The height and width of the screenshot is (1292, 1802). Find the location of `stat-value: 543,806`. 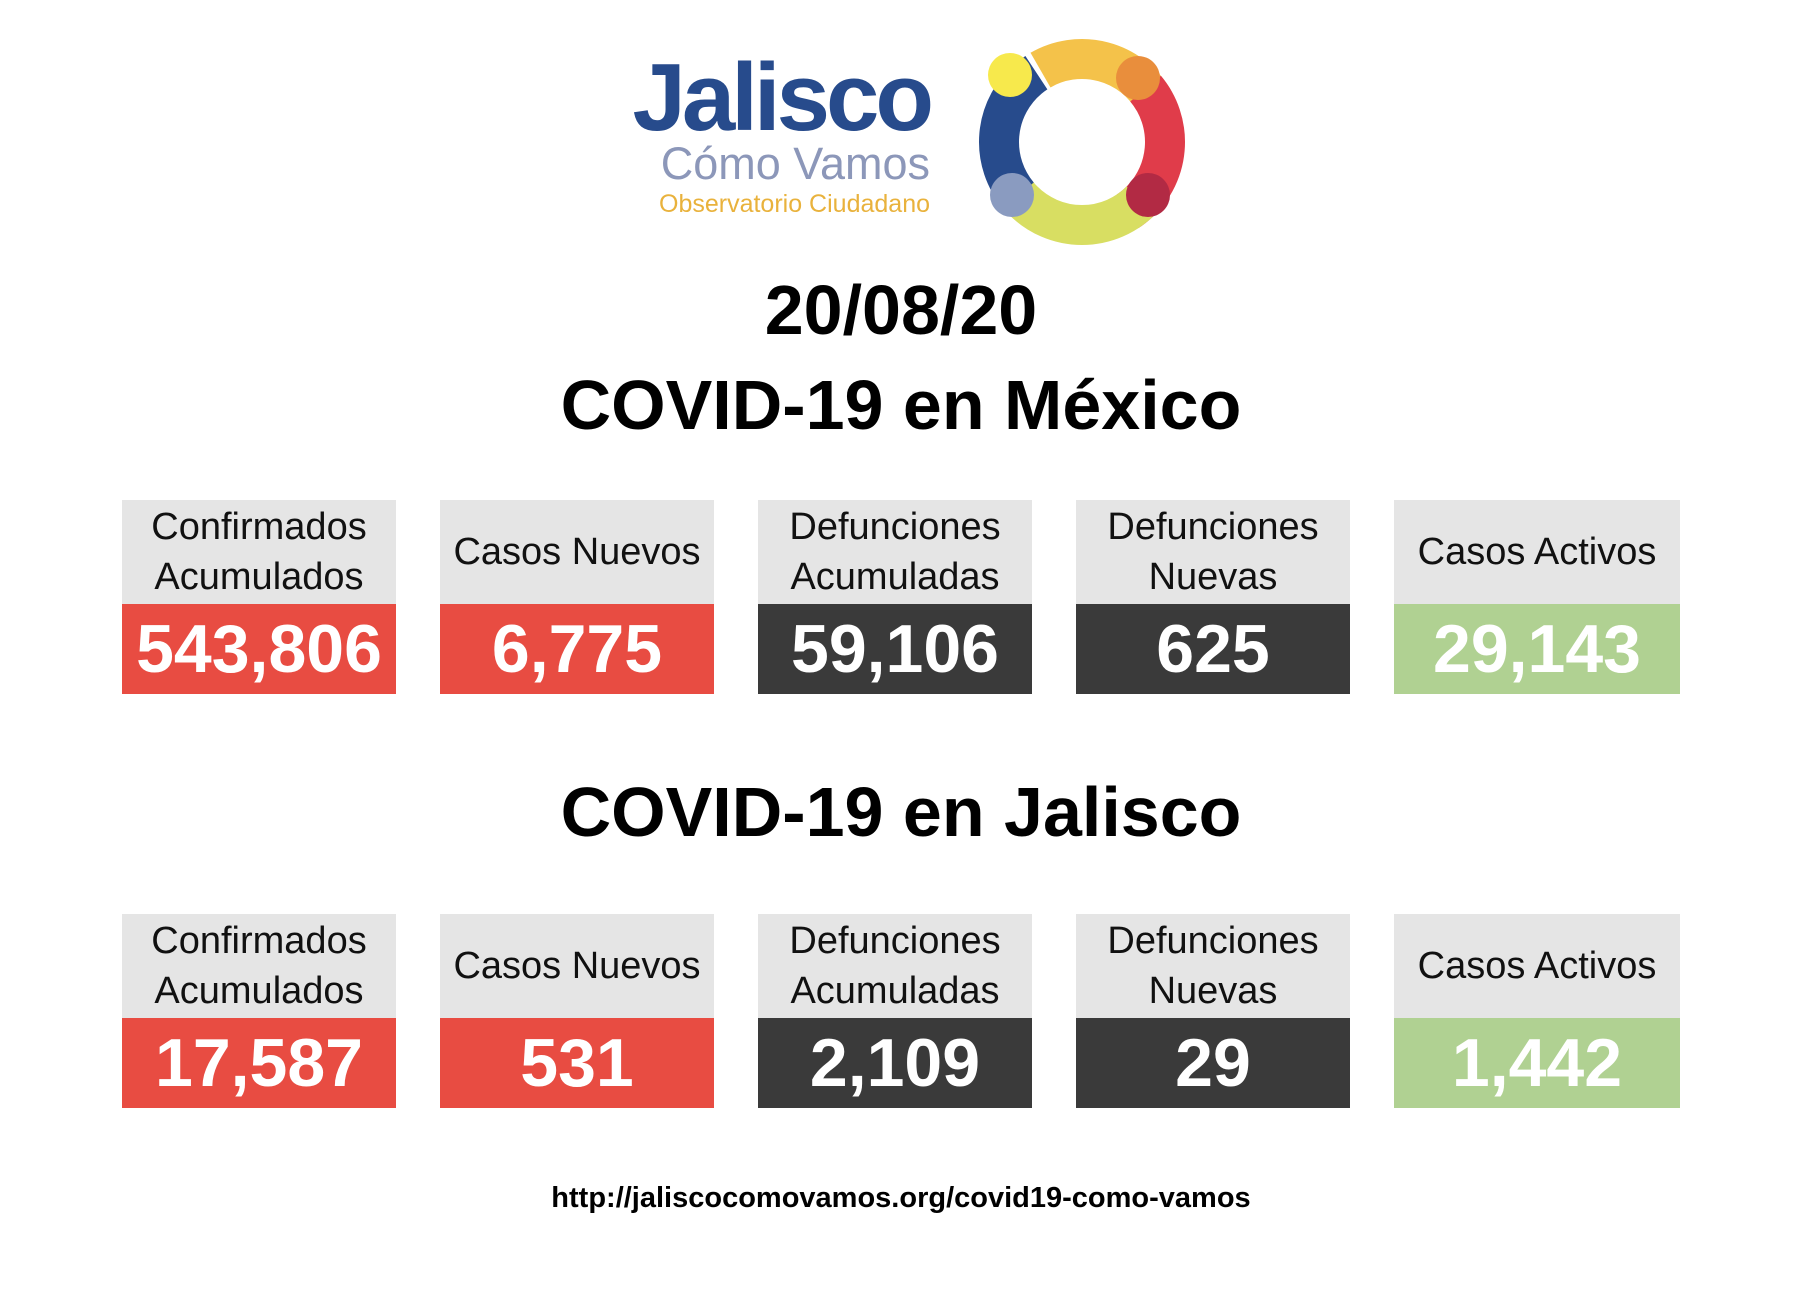

stat-value: 543,806 is located at coordinates (259, 649).